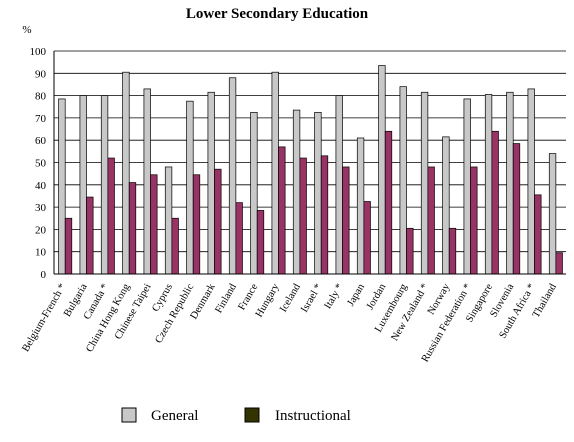 This screenshot has width=574, height=442. What do you see at coordinates (44, 275) in the screenshot?
I see `y-tick-label: 0` at bounding box center [44, 275].